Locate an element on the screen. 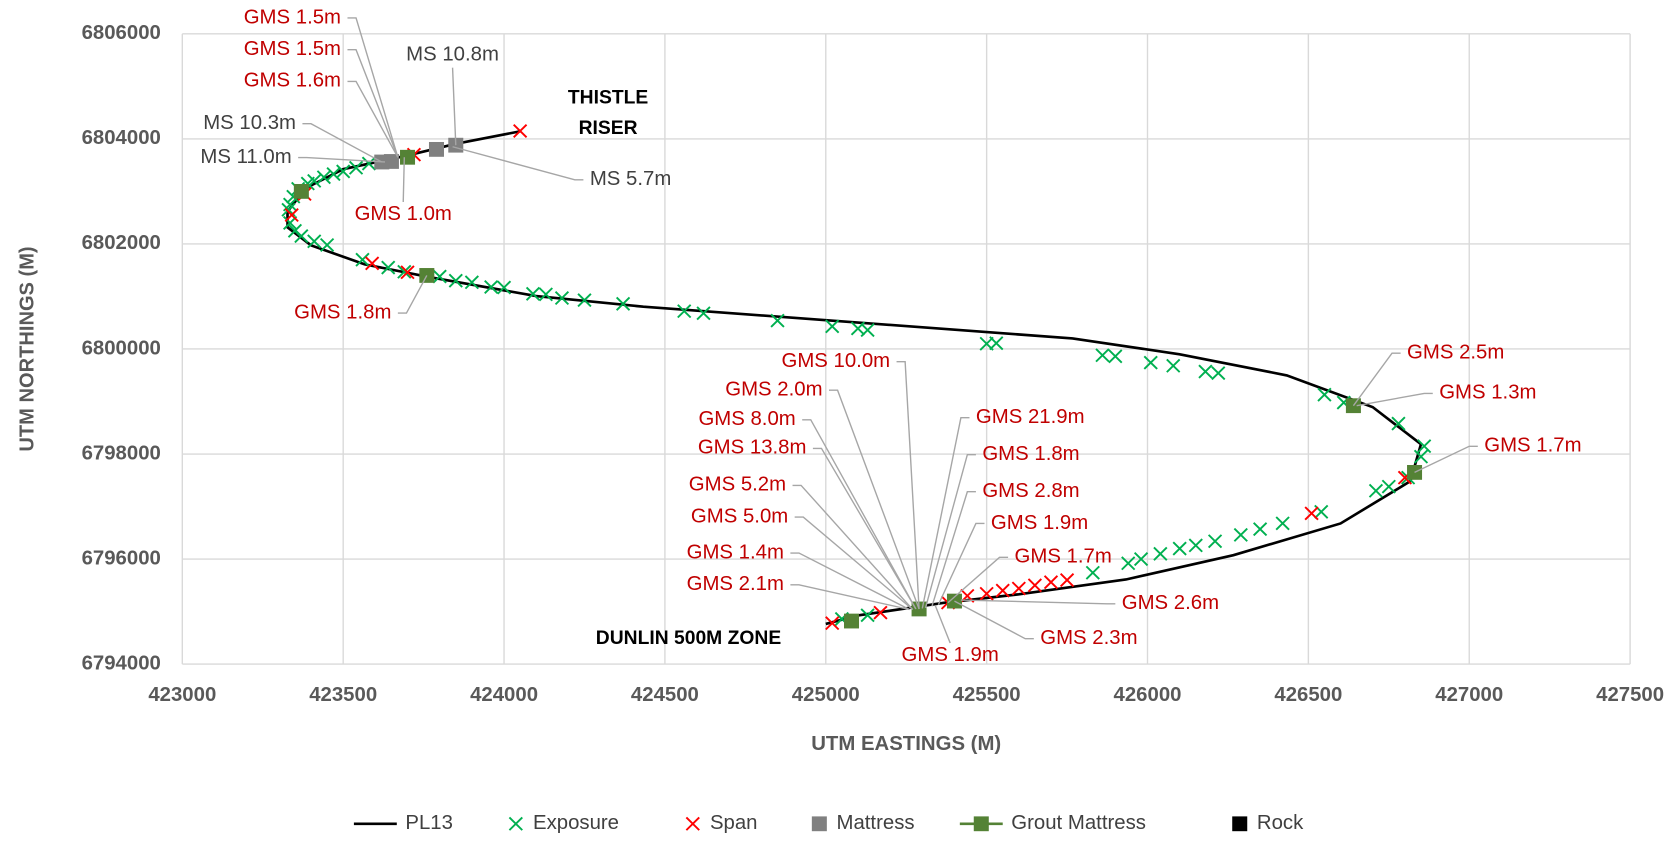 Image resolution: width=1673 pixels, height=846 pixels. annotation-label: GMS 1.4m is located at coordinates (735, 552).